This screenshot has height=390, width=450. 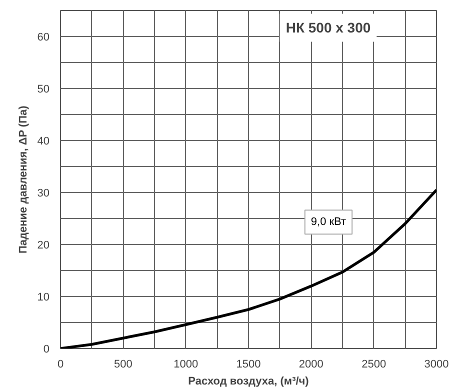 What do you see at coordinates (43, 246) in the screenshot?
I see `y-tick-label: 20` at bounding box center [43, 246].